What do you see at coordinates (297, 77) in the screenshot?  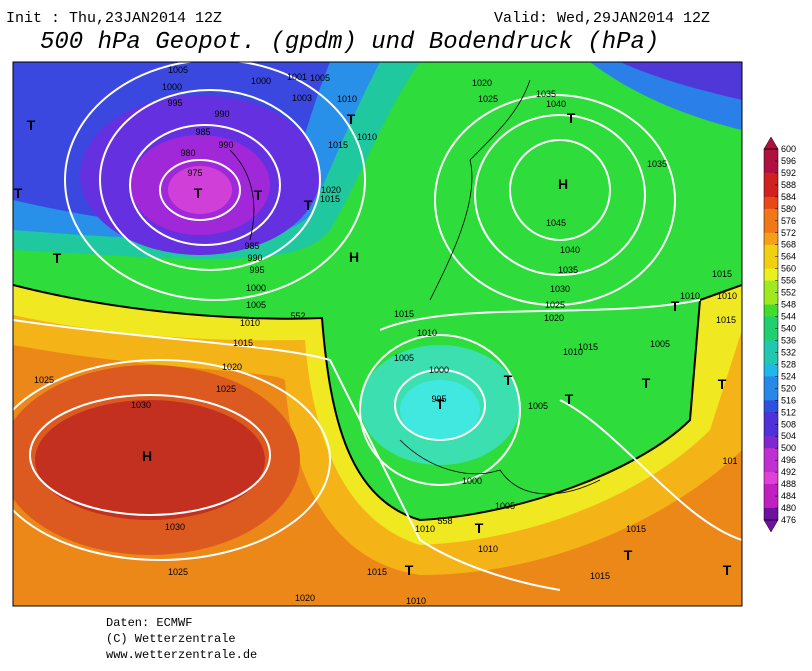 I see `isobar-label: 1001` at bounding box center [297, 77].